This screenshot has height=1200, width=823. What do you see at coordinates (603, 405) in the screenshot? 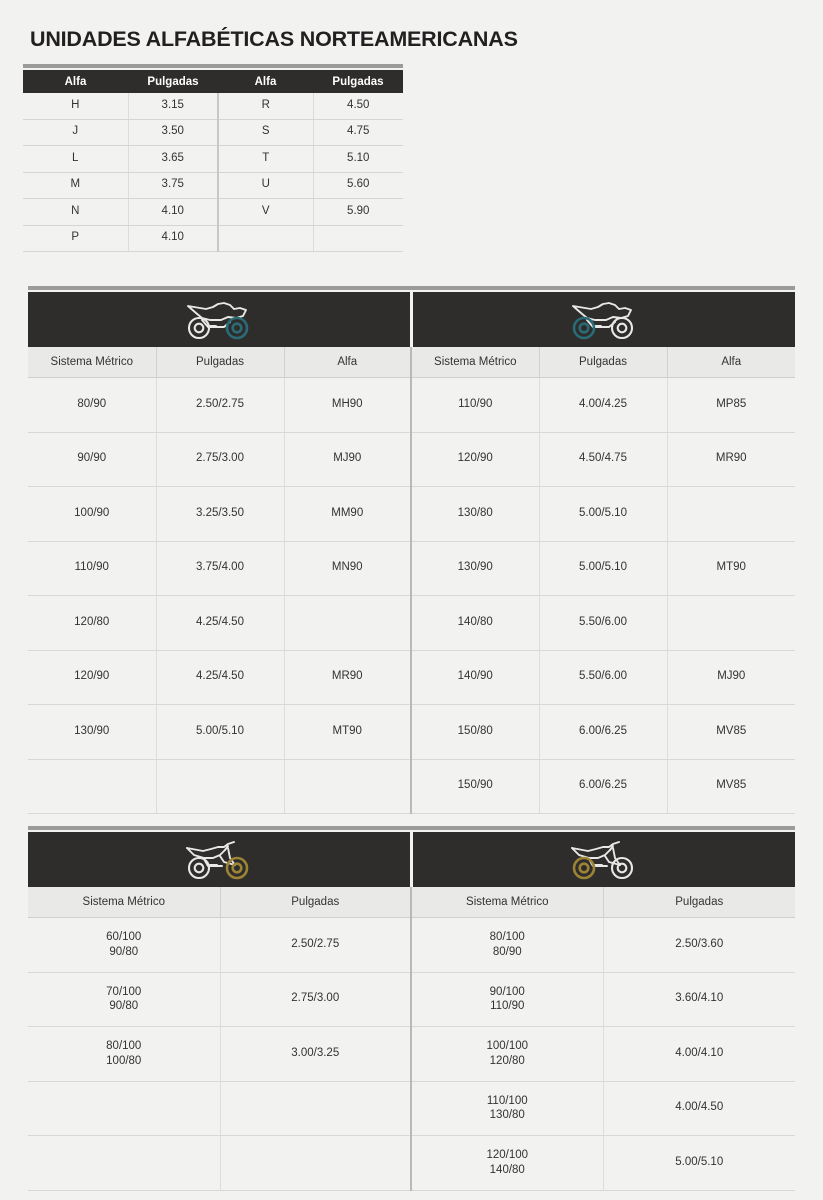
I see `cell-pulgadas: 4.00/4.25` at bounding box center [603, 405].